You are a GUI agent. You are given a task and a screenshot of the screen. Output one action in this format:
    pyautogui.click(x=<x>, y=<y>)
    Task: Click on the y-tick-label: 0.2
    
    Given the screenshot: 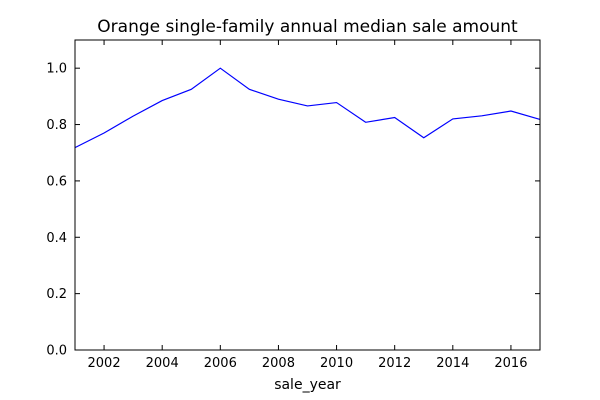 What is the action you would take?
    pyautogui.click(x=56, y=294)
    